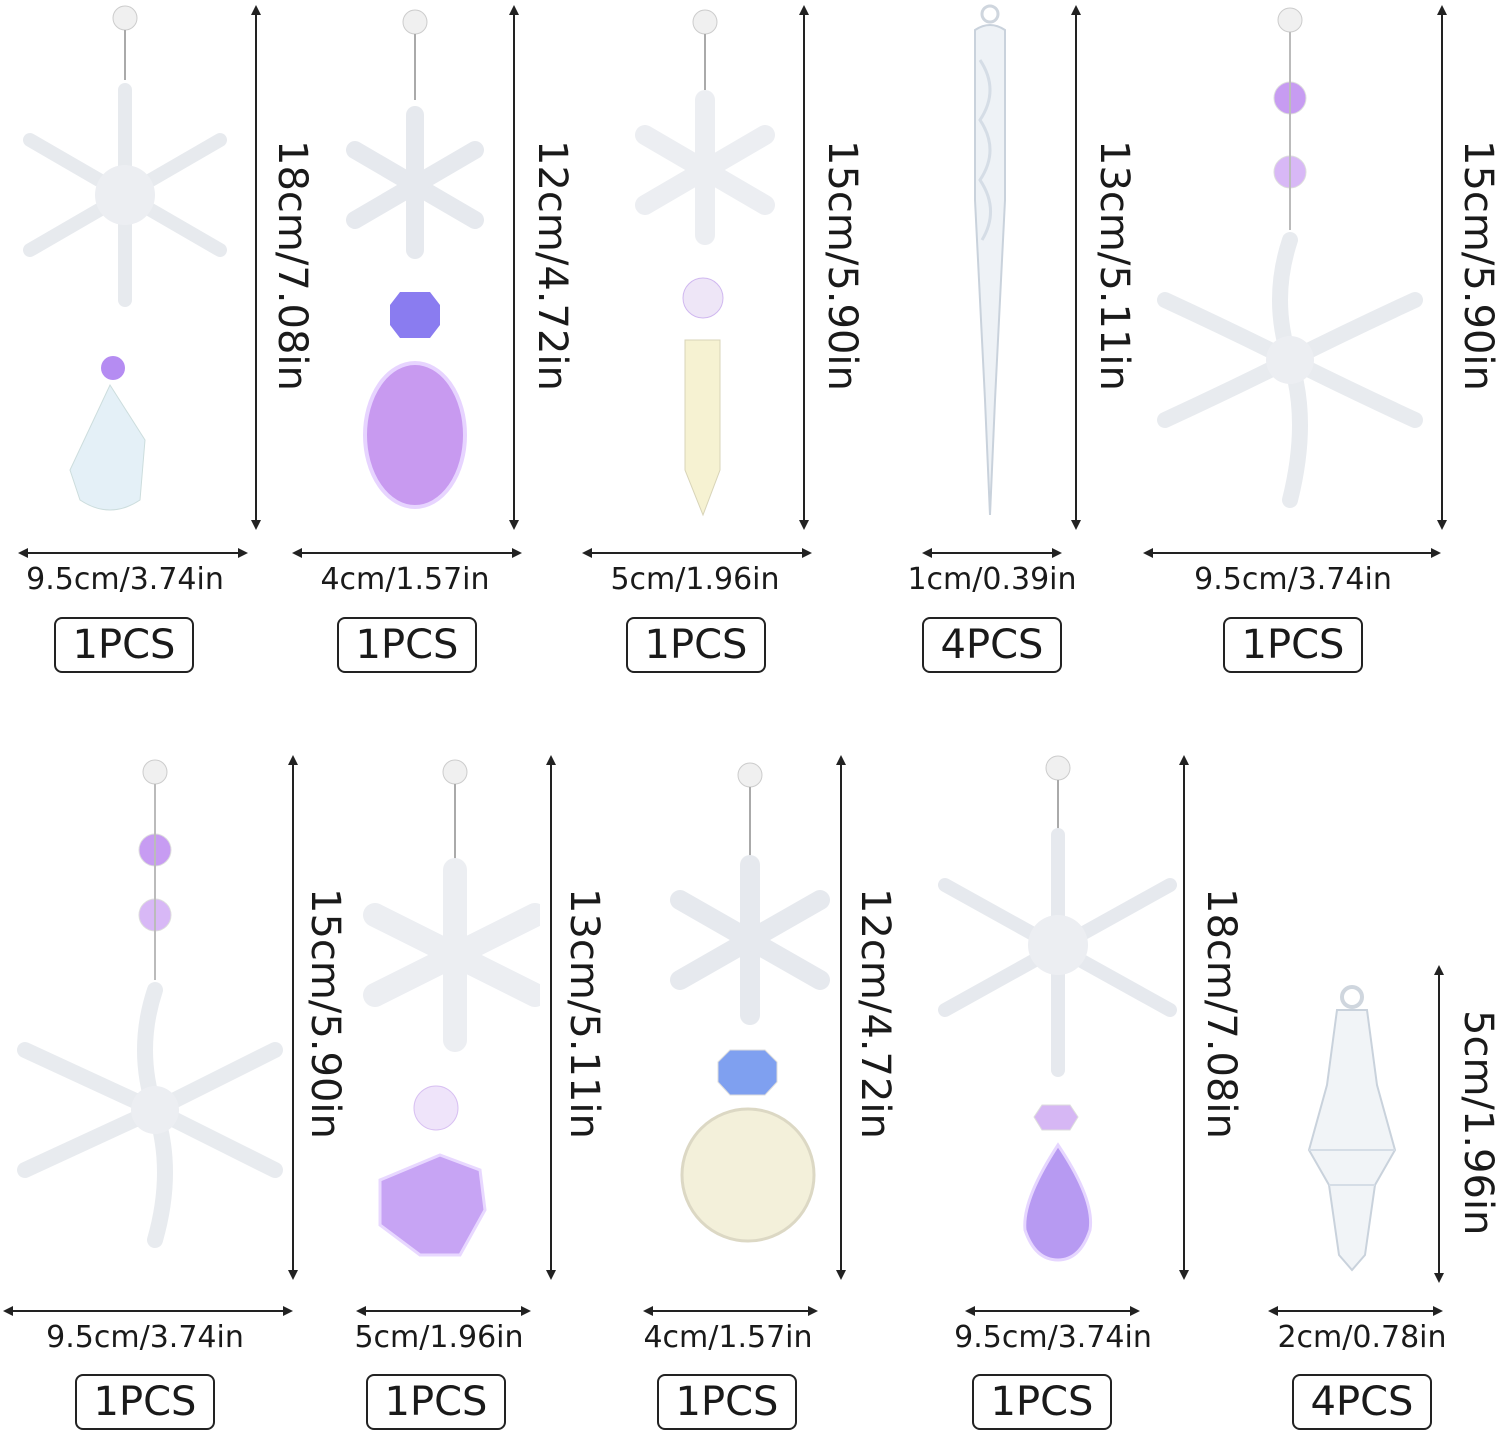  Describe the element at coordinates (705, 263) in the screenshot. I see `snowflake-ornament-c-image` at that location.